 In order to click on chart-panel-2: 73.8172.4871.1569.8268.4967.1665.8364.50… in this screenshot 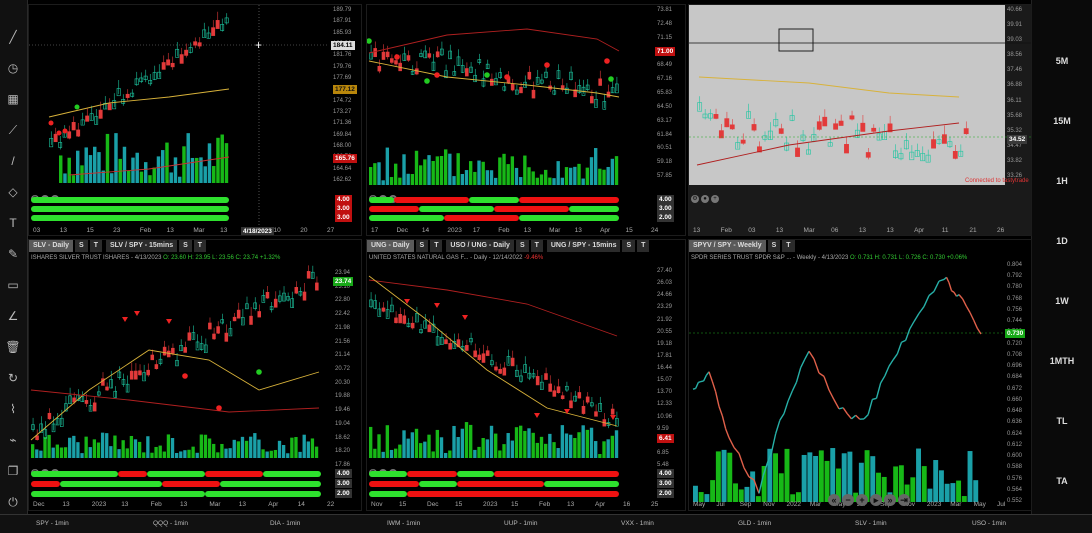, I will do `click(526, 120)`.